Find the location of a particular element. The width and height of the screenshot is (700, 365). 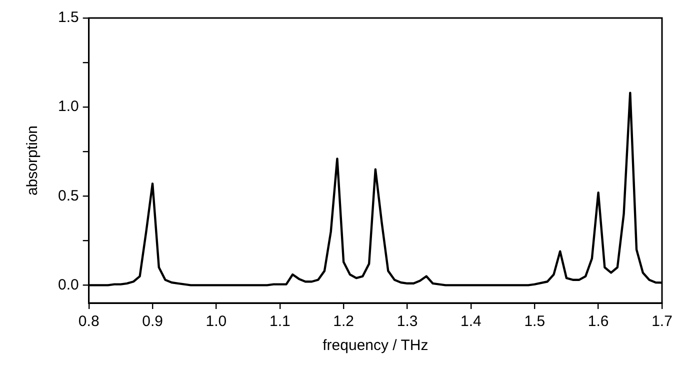

x-tick-label: 0.9 is located at coordinates (152, 321).